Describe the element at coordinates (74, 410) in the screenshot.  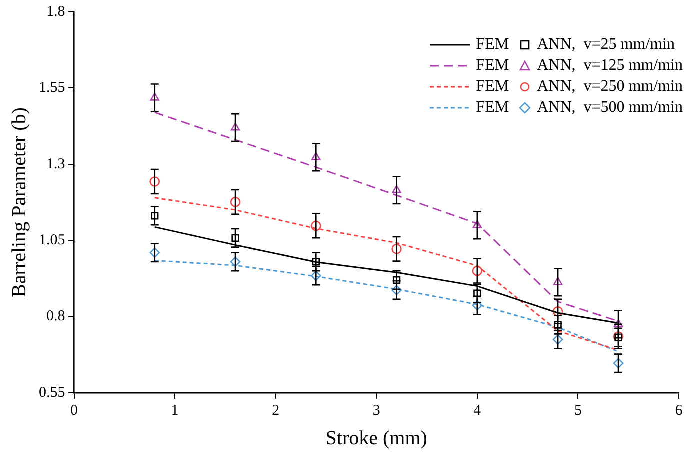
I see `x-tick-label: 0` at that location.